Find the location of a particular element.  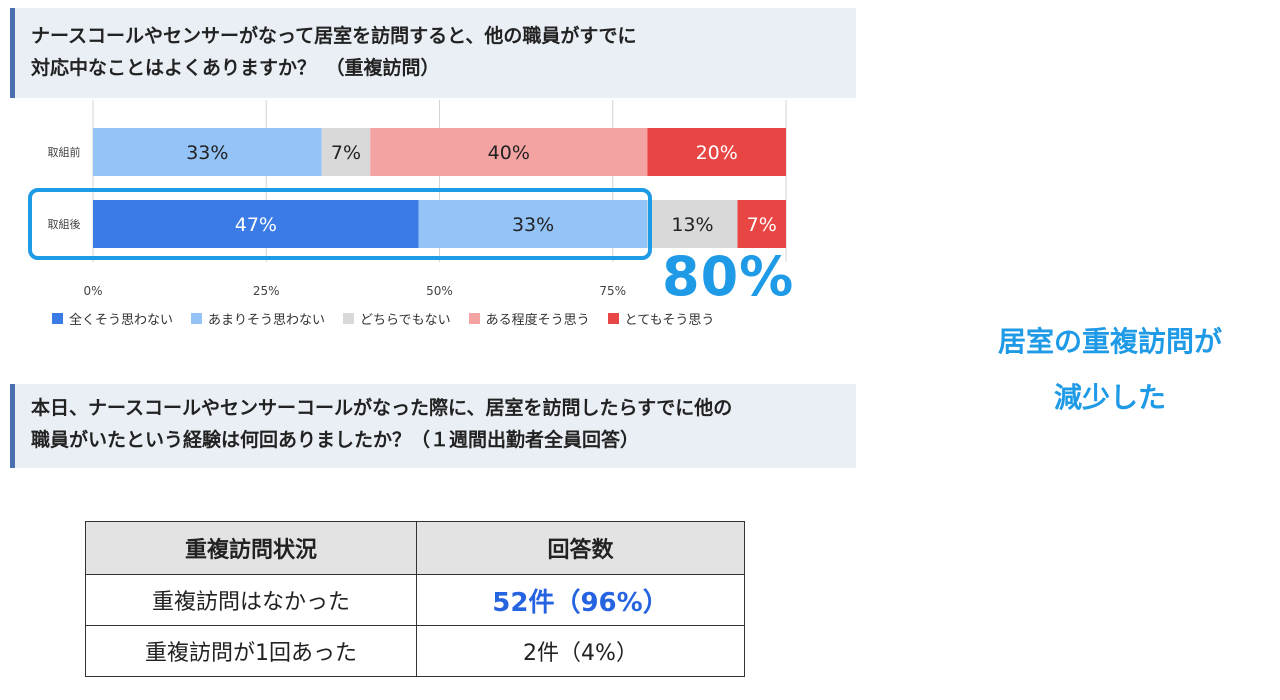

table-cell-count: 2件（4%） is located at coordinates (580, 651).